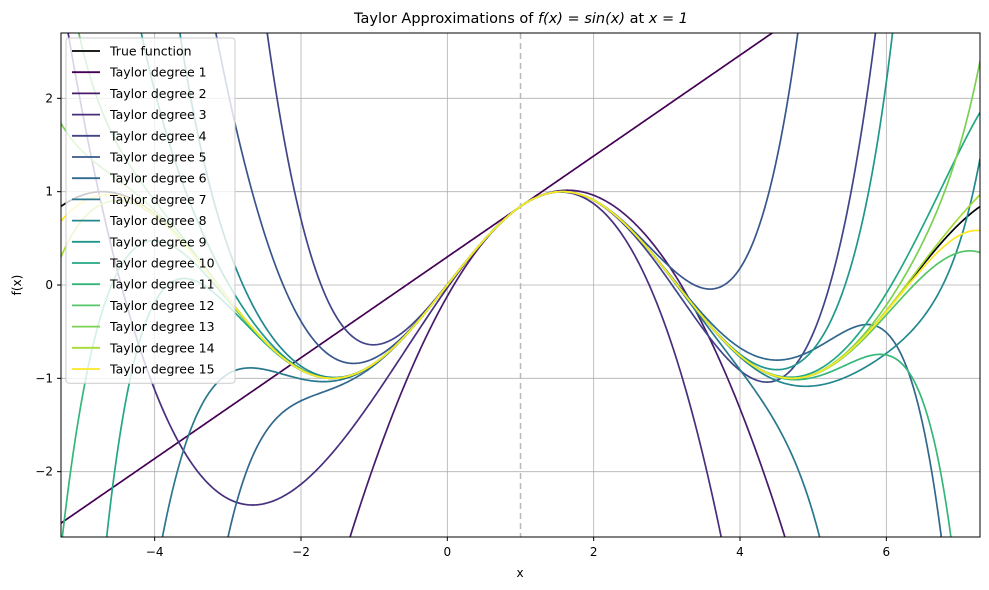 The width and height of the screenshot is (989, 590). Describe the element at coordinates (581, 19) in the screenshot. I see `title-math-1: f(x) = sin(x)` at that location.